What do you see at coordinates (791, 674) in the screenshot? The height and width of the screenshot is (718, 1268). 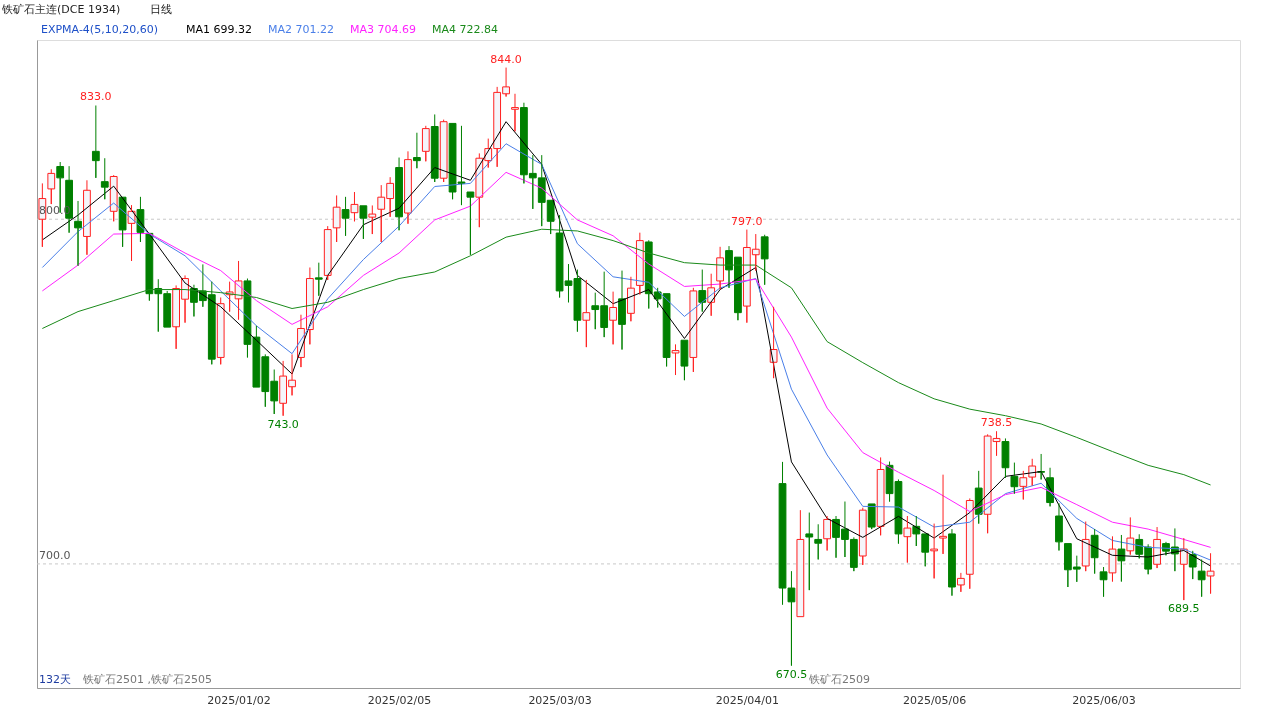 I see `annotation: 670.5` at bounding box center [791, 674].